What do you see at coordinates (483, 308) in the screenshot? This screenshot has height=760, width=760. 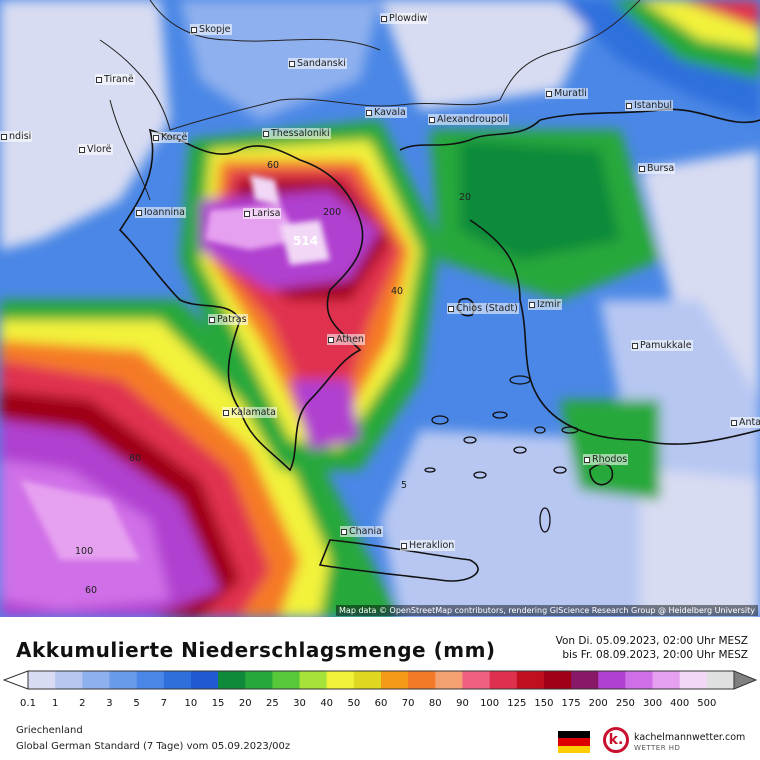 I see `city-label: Chios (Stadt)` at bounding box center [483, 308].